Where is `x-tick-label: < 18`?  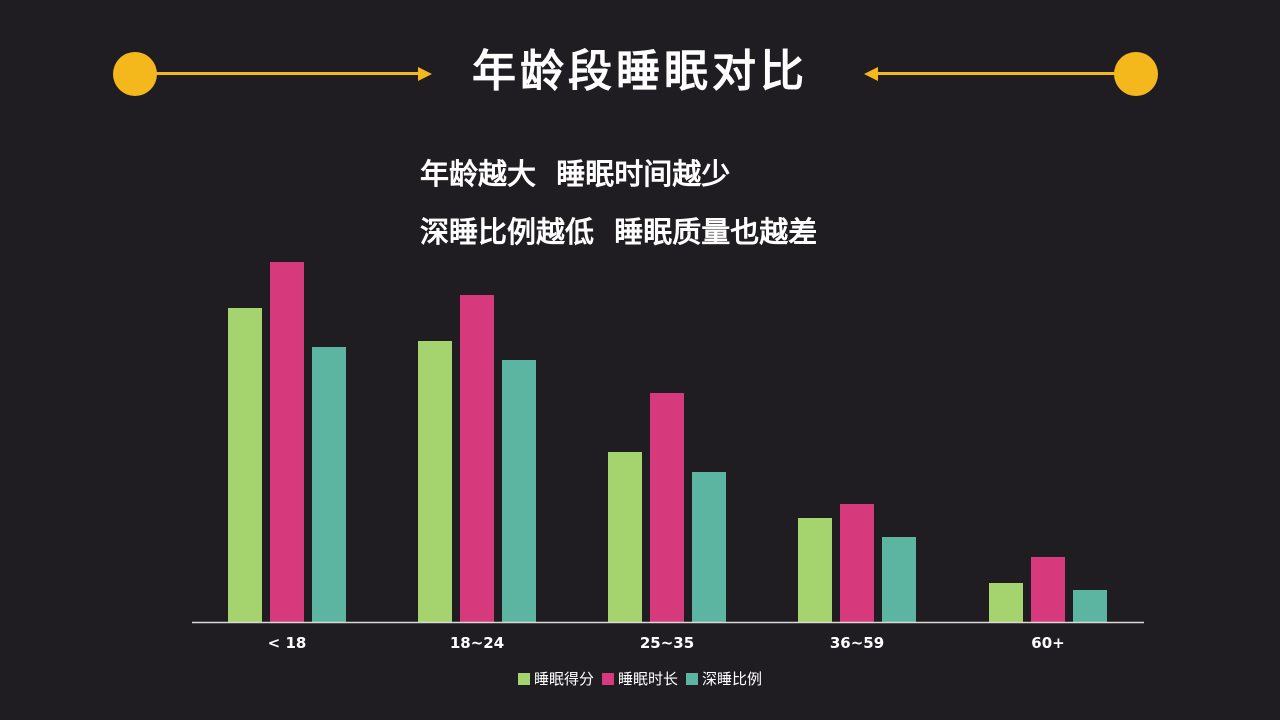
x-tick-label: < 18 is located at coordinates (287, 643).